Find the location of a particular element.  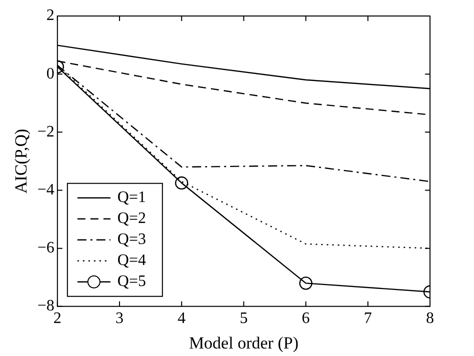

y-tick-label: 2 is located at coordinates (50, 15).